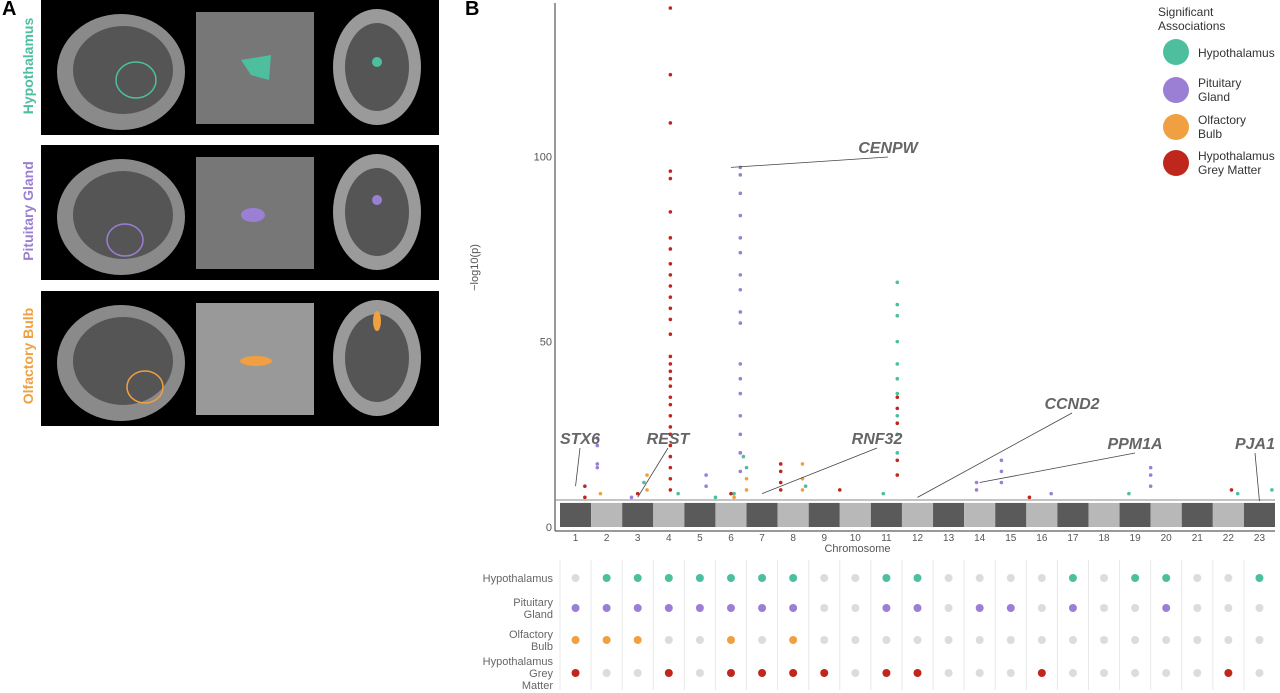 The width and height of the screenshot is (1280, 693). I want to click on gene-annotation-label: STX6, so click(580, 439).